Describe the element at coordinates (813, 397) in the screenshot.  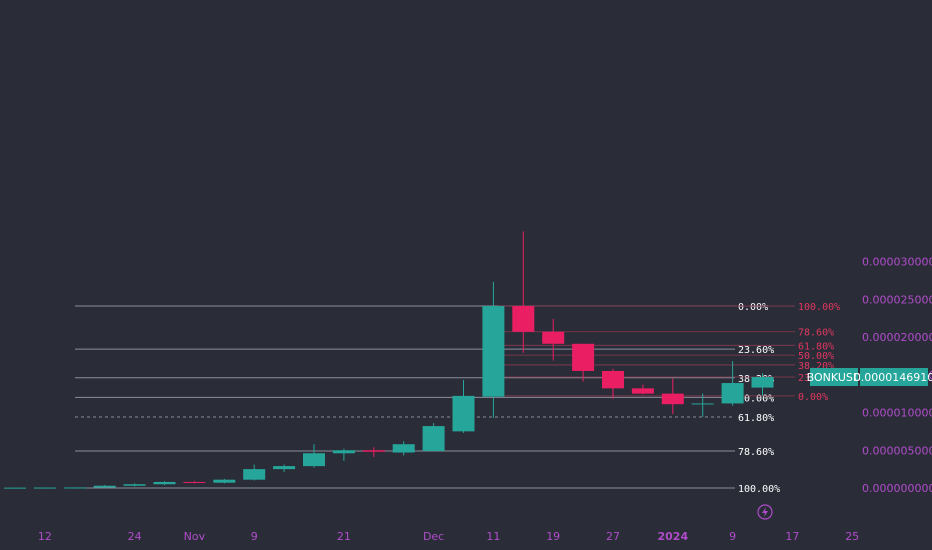
I see `fib2-level-label: 0.00%` at that location.